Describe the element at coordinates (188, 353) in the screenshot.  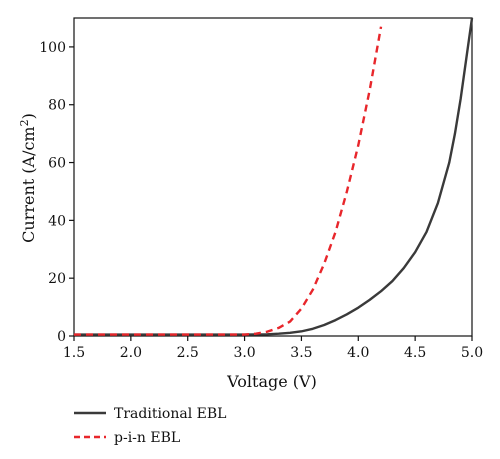
I see `x-tick-label: 2.5` at that location.